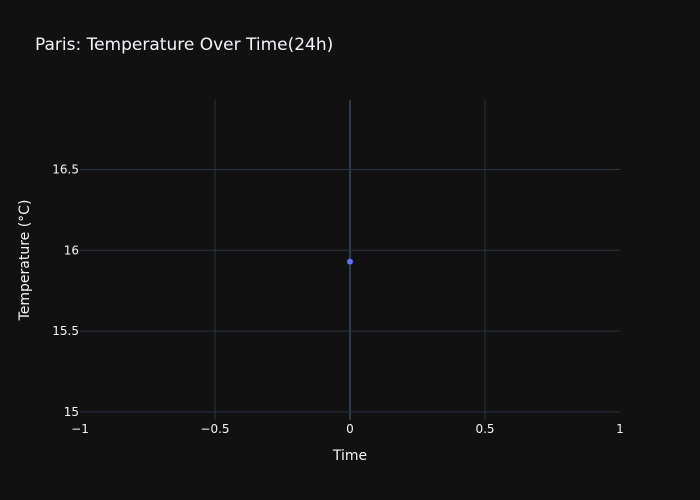 The height and width of the screenshot is (500, 700). I want to click on x-tick-label: 0, so click(350, 429).